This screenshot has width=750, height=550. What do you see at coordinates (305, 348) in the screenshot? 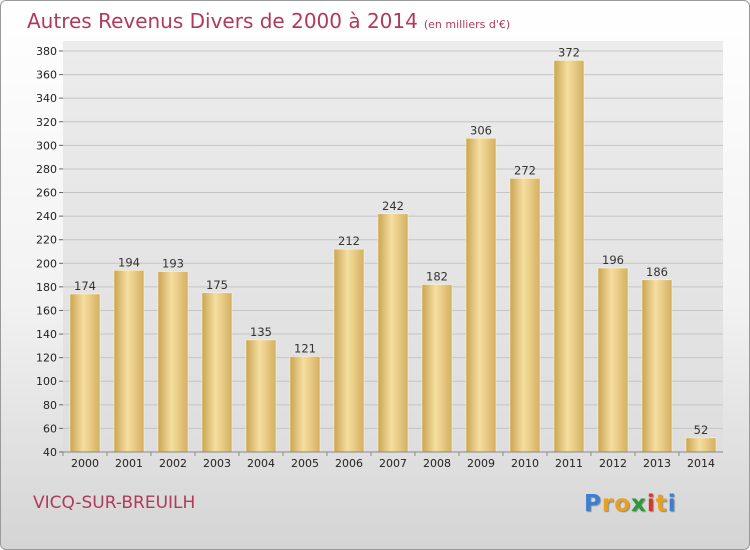
I see `value-label: 121` at bounding box center [305, 348].